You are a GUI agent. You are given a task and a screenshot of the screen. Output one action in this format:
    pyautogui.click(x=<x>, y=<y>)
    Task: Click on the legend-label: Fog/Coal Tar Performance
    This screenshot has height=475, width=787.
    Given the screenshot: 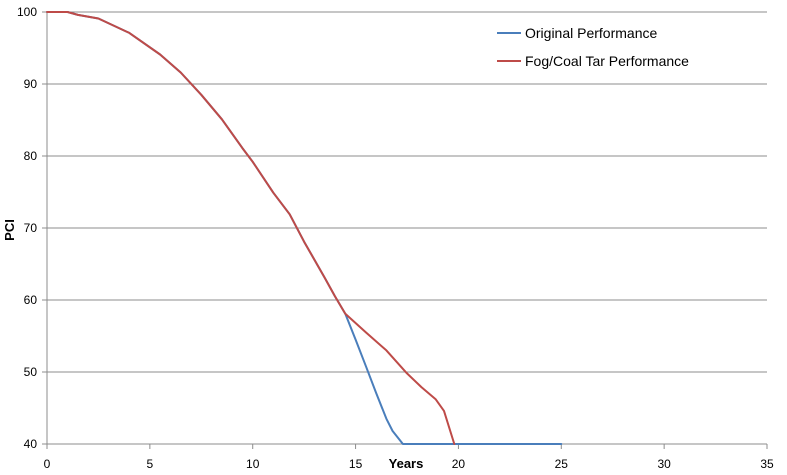 What is the action you would take?
    pyautogui.click(x=607, y=61)
    